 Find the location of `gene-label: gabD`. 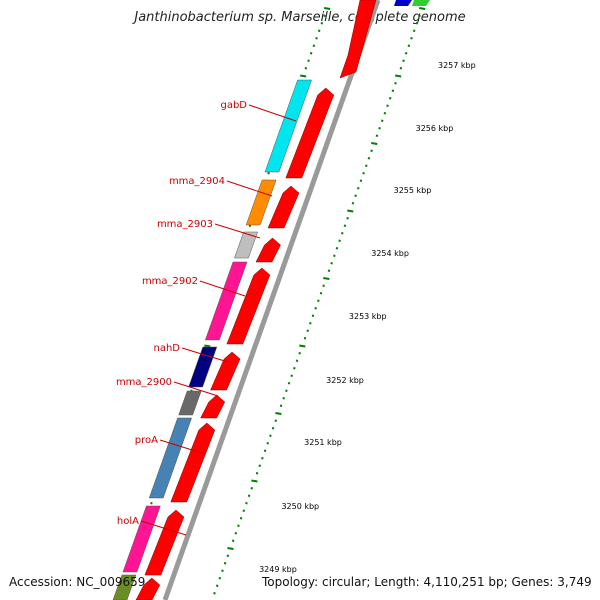

gene-label: gabD is located at coordinates (233, 105).